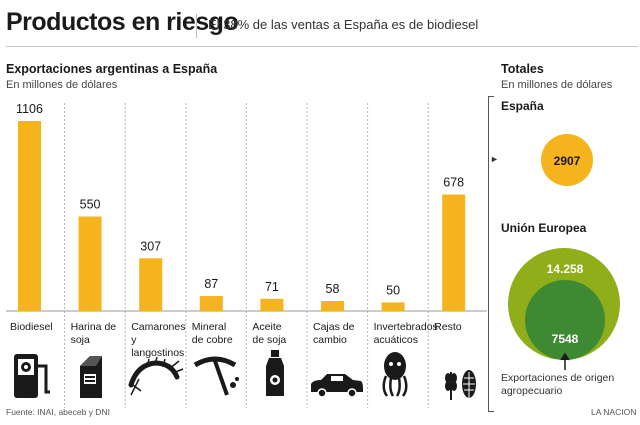 This screenshot has height=425, width=640. Describe the element at coordinates (32, 376) in the screenshot. I see `fuel-pump-icon` at that location.